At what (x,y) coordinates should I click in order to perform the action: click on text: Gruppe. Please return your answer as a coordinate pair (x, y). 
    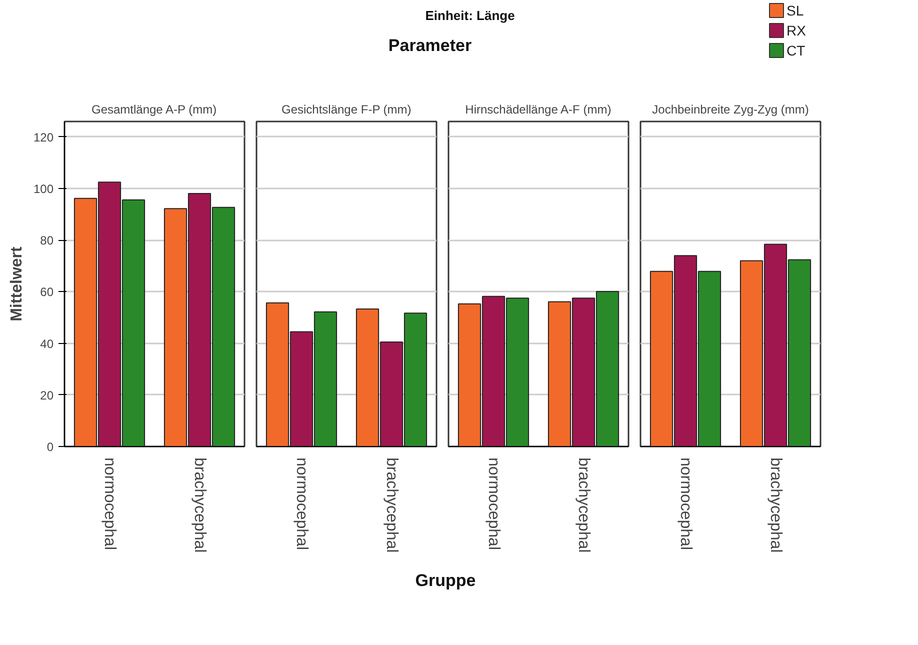
    Looking at the image, I should click on (445, 580).